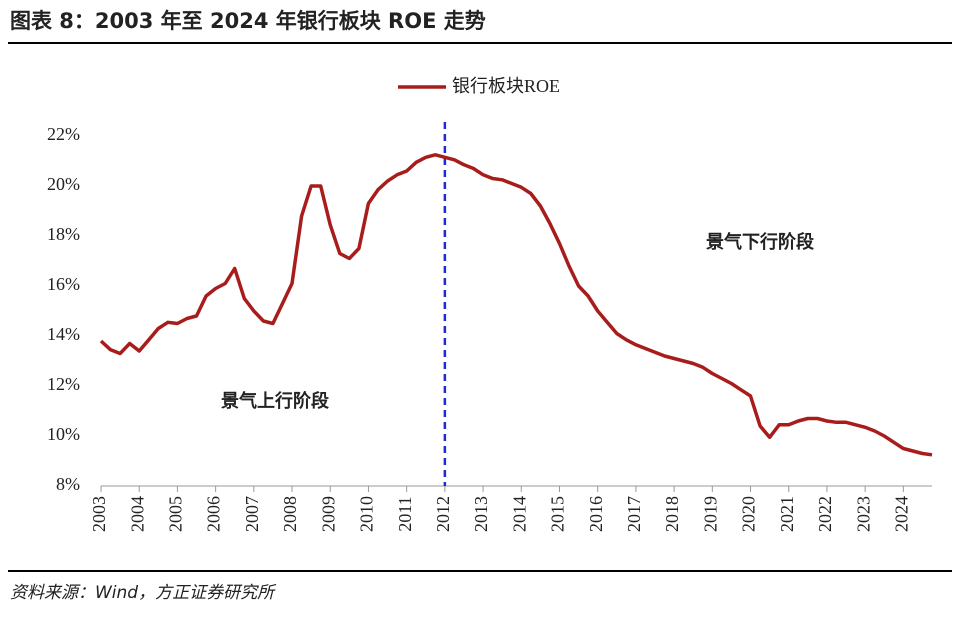 This screenshot has height=618, width=960. Describe the element at coordinates (749, 514) in the screenshot. I see `x-tick-label: 2020` at that location.